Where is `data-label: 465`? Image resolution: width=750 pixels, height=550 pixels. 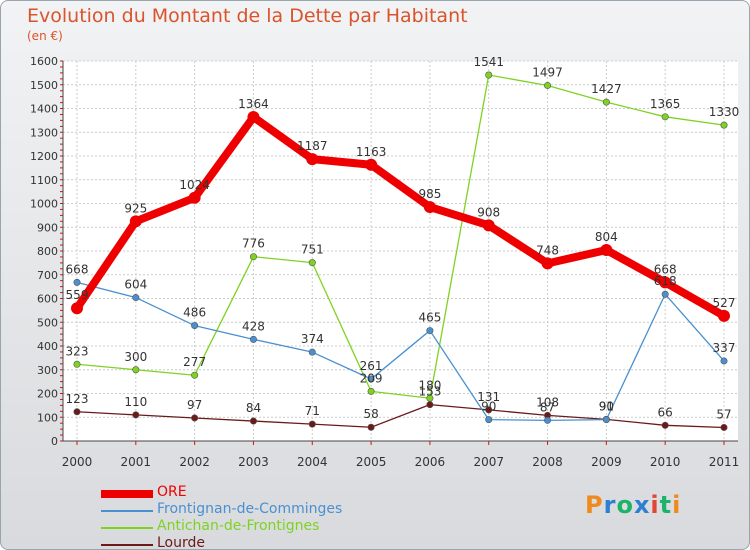 data-label: 465 is located at coordinates (429, 318).